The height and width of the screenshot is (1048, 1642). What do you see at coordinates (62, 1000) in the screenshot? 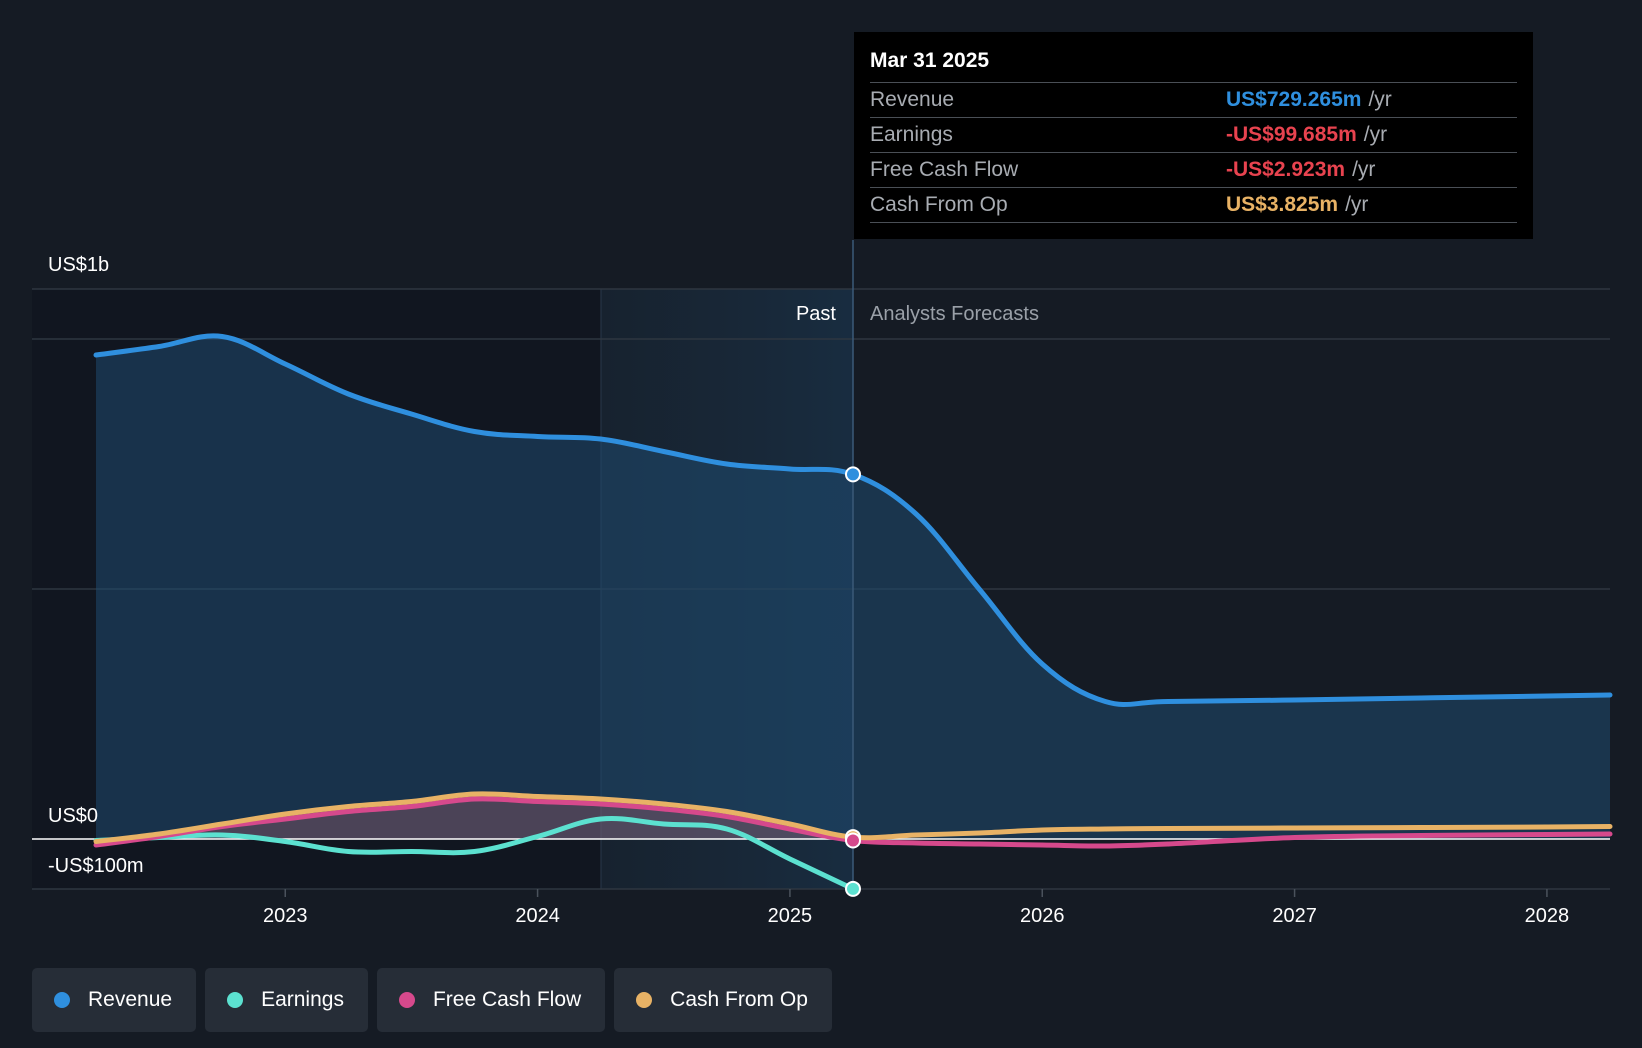
I see `revenue-dot-icon` at bounding box center [62, 1000].